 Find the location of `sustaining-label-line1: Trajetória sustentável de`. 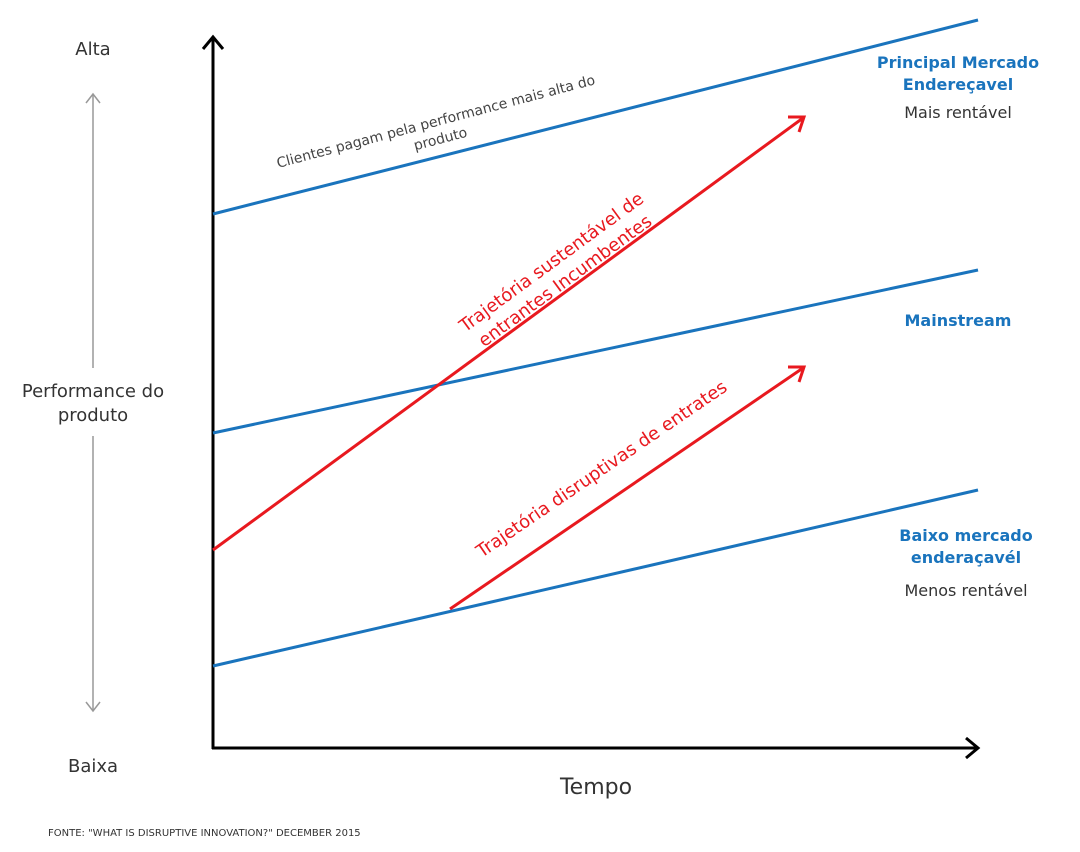

sustaining-label-line1: Trajetória sustentável de is located at coordinates (551, 262).